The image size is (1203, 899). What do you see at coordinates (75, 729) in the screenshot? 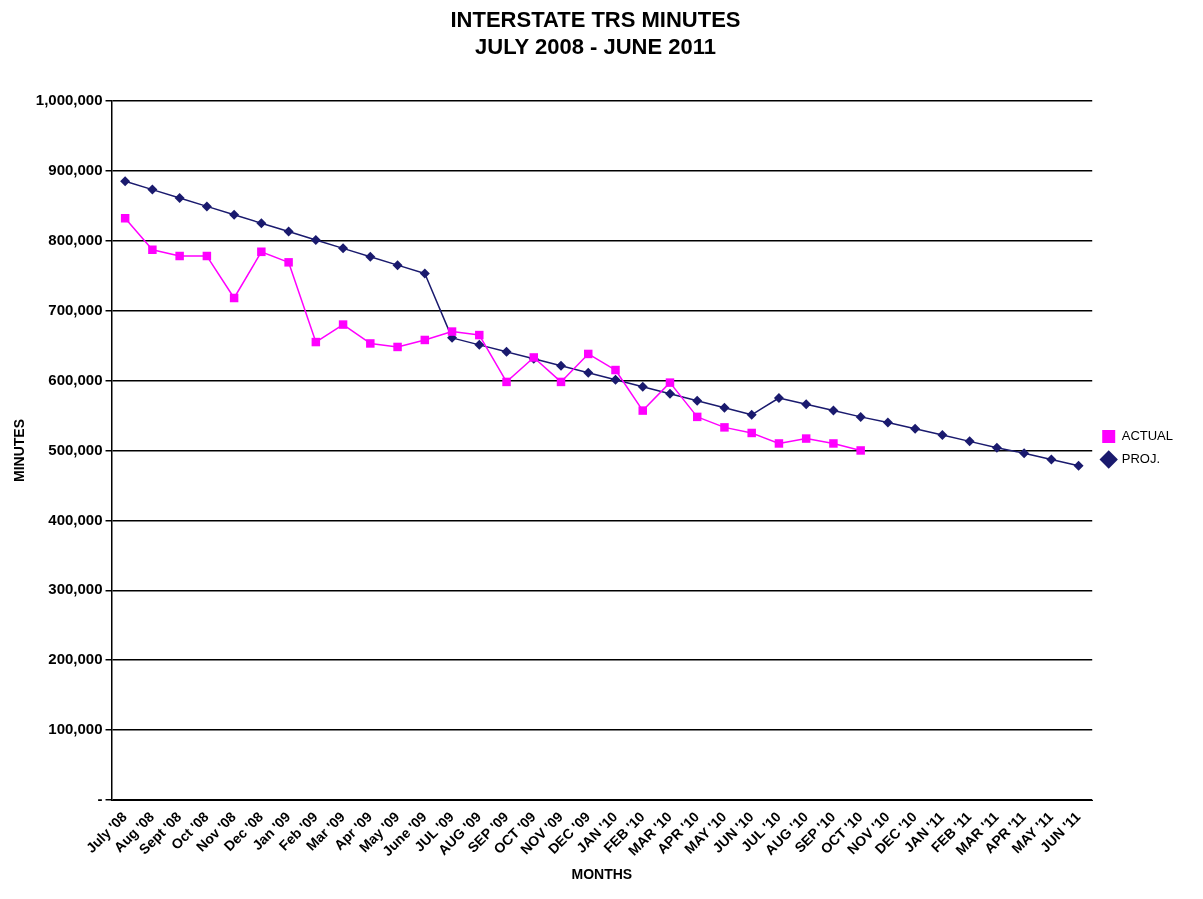
I see `y-tick-label: 100,000` at bounding box center [75, 729].